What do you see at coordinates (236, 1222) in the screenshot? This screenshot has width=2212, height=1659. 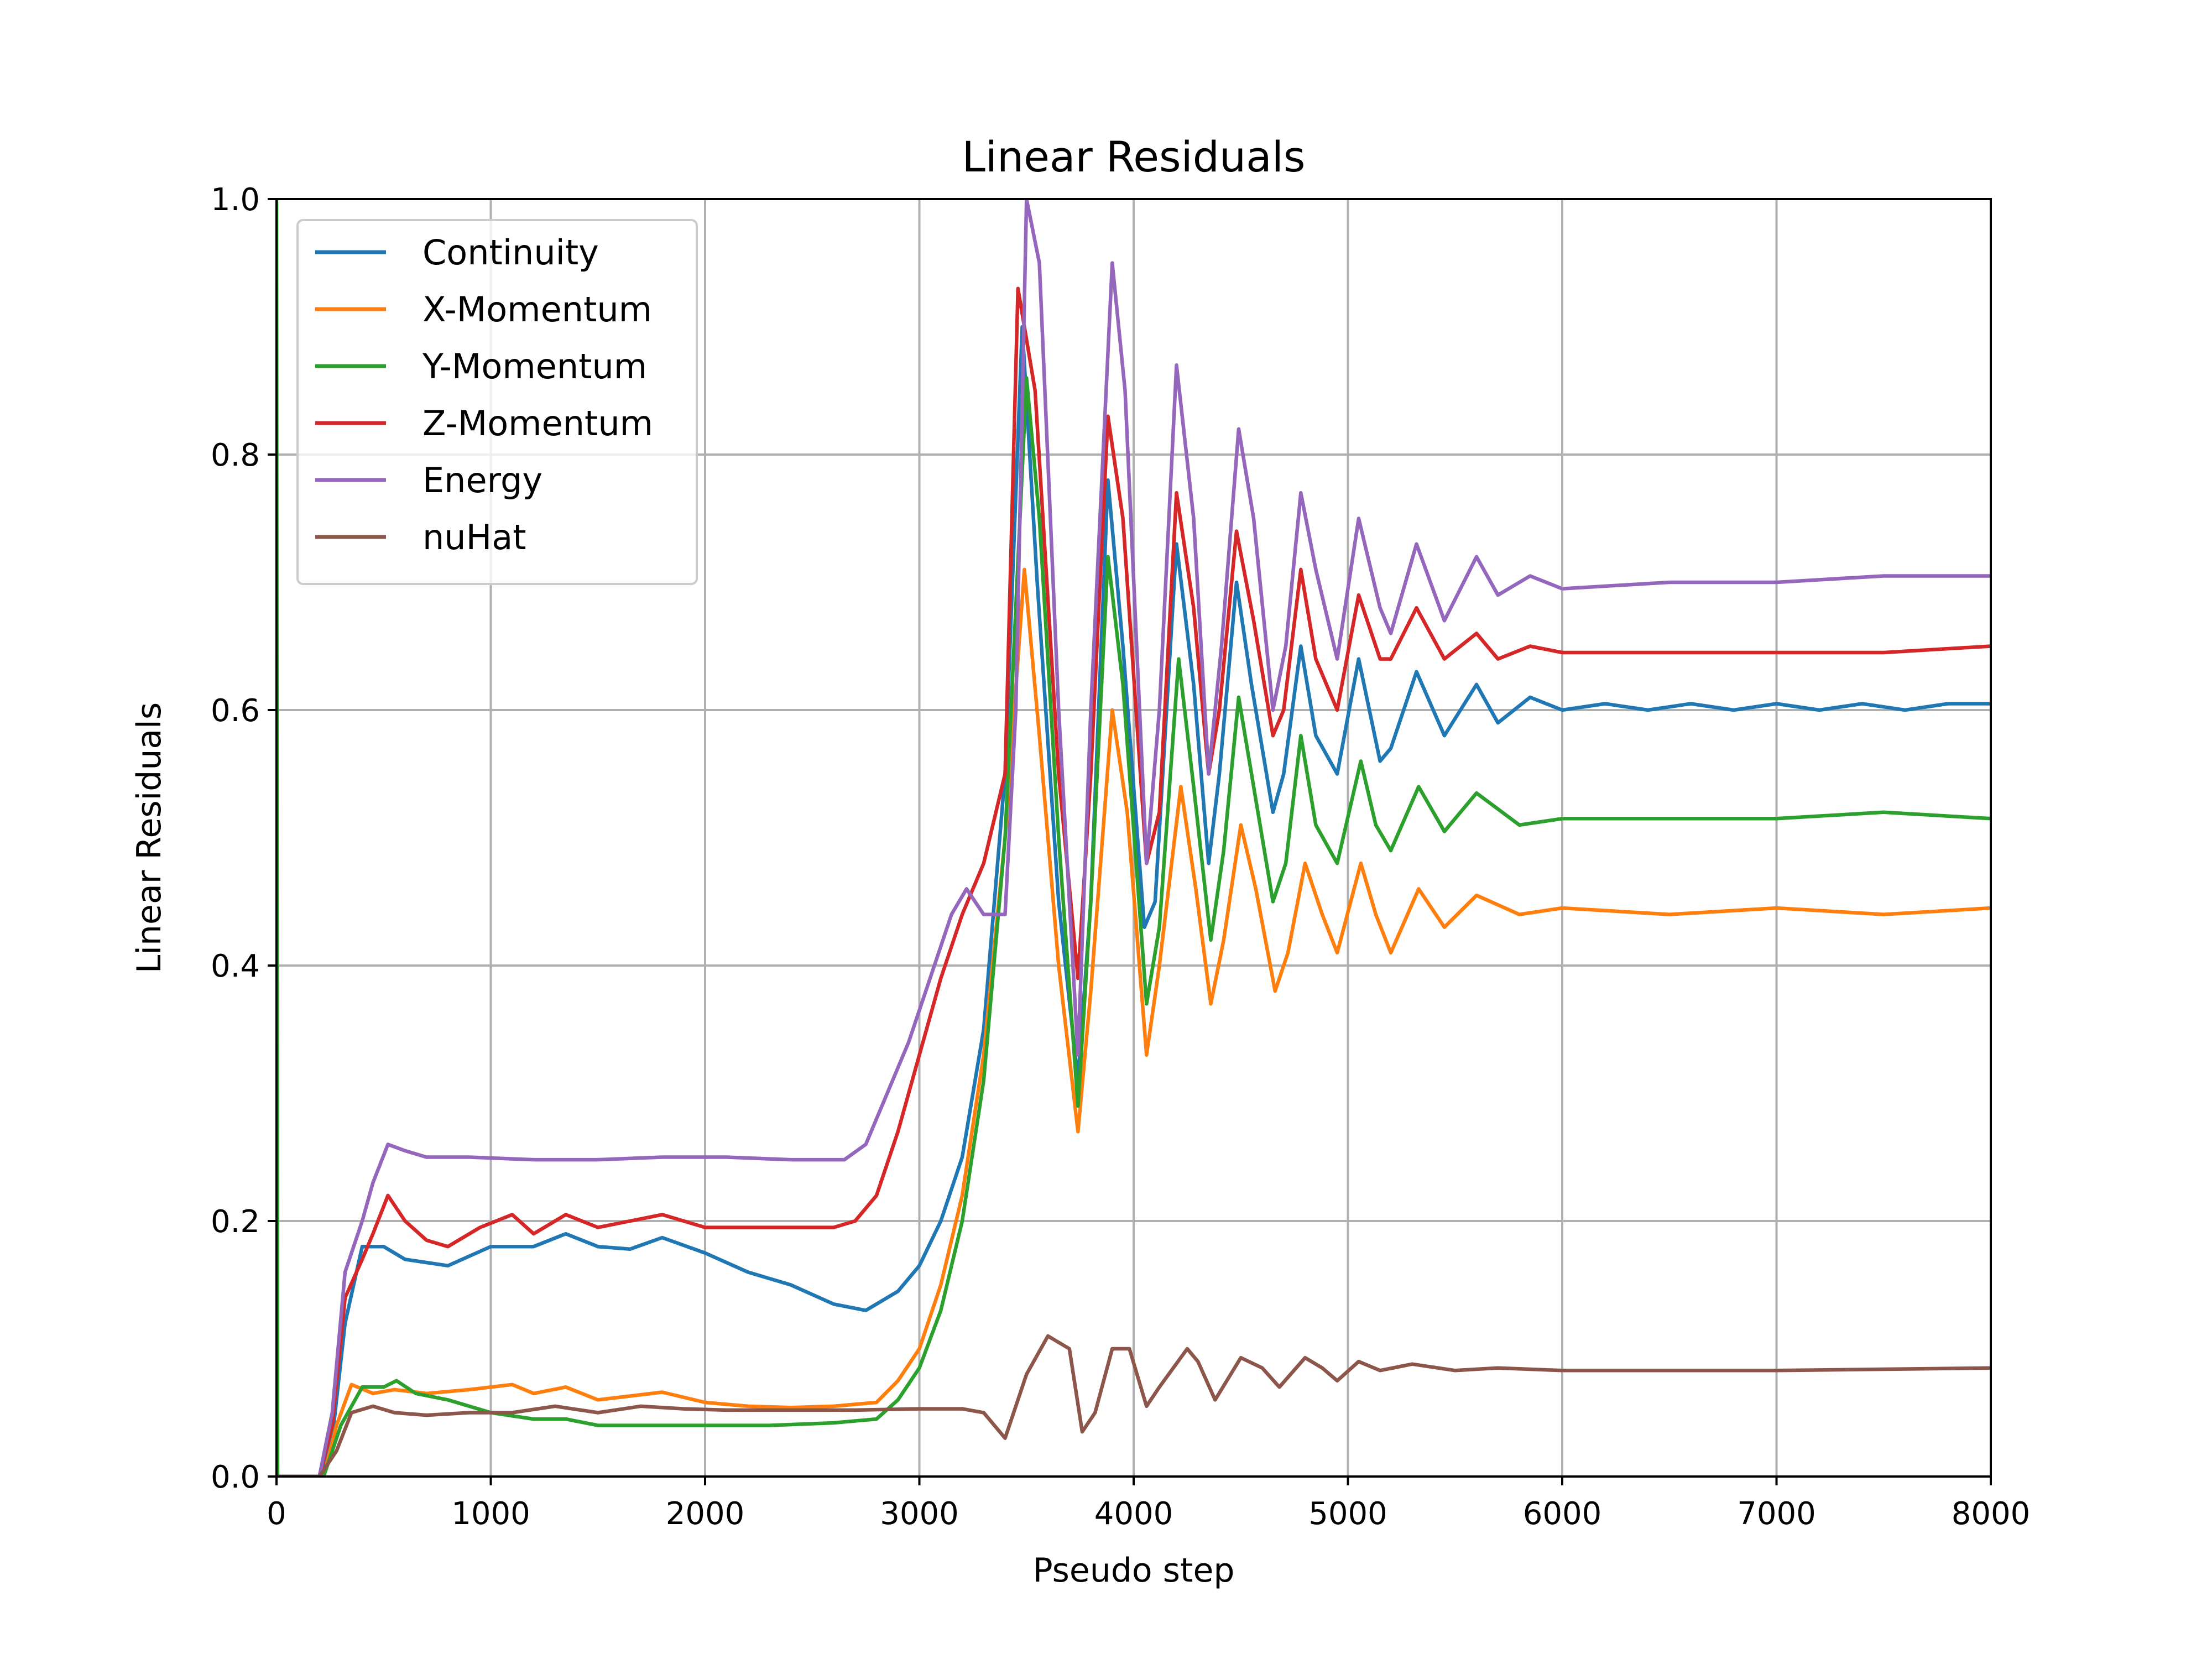 I see `y-tick-label: 0.2` at bounding box center [236, 1222].